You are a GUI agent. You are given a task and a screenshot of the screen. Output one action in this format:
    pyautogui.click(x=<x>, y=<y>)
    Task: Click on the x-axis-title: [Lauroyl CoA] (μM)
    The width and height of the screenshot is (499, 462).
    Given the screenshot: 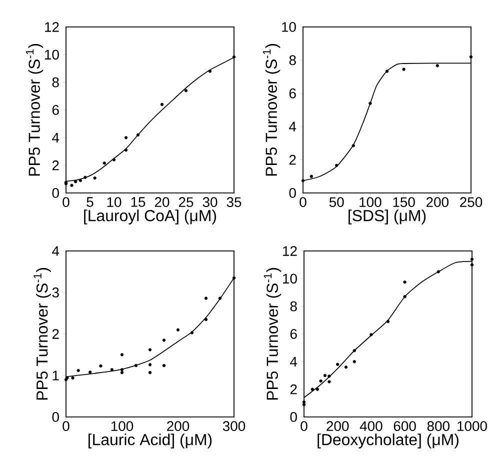 What is the action you would take?
    pyautogui.click(x=150, y=217)
    